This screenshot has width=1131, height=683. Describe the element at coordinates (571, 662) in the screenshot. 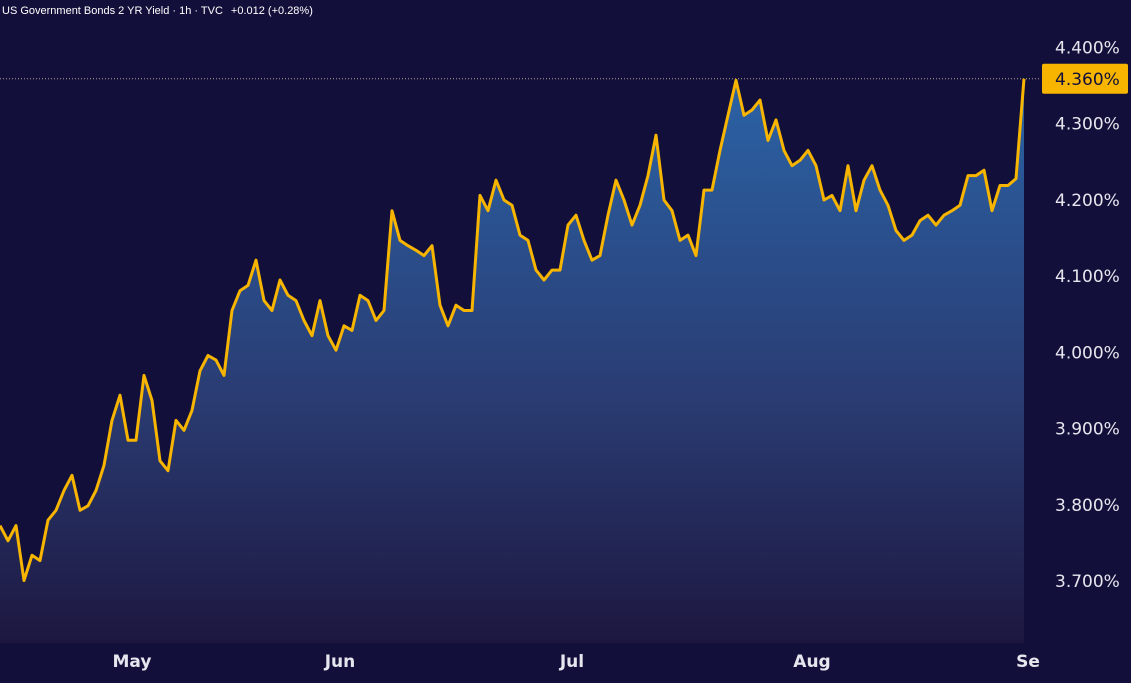

I see `x-tick-label: Jul` at that location.